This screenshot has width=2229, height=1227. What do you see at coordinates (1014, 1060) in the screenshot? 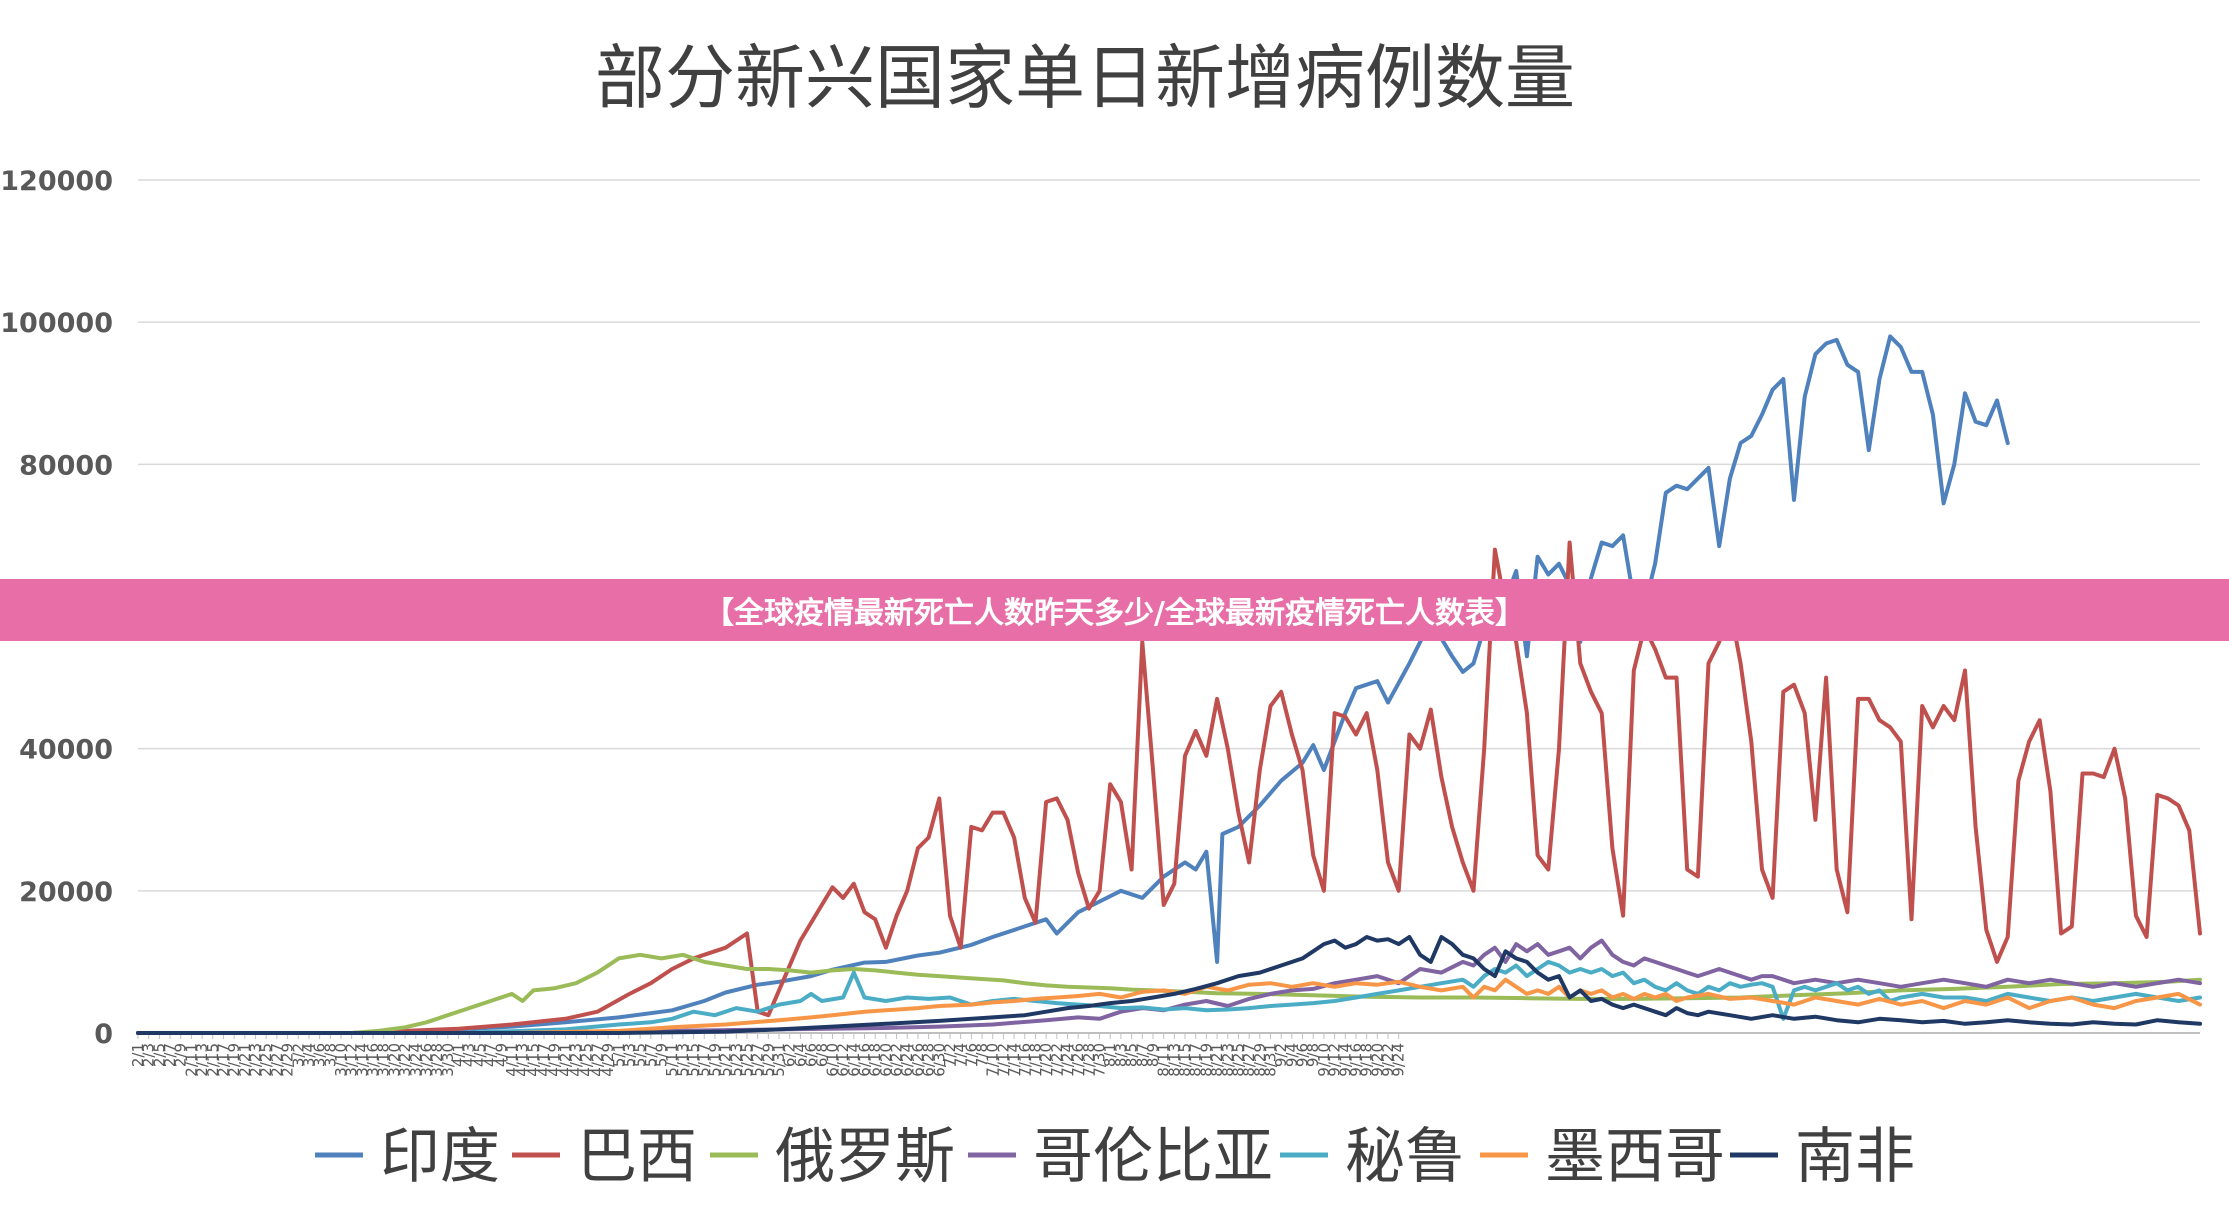
I see `x-tick-label: 7/14` at bounding box center [1014, 1060].